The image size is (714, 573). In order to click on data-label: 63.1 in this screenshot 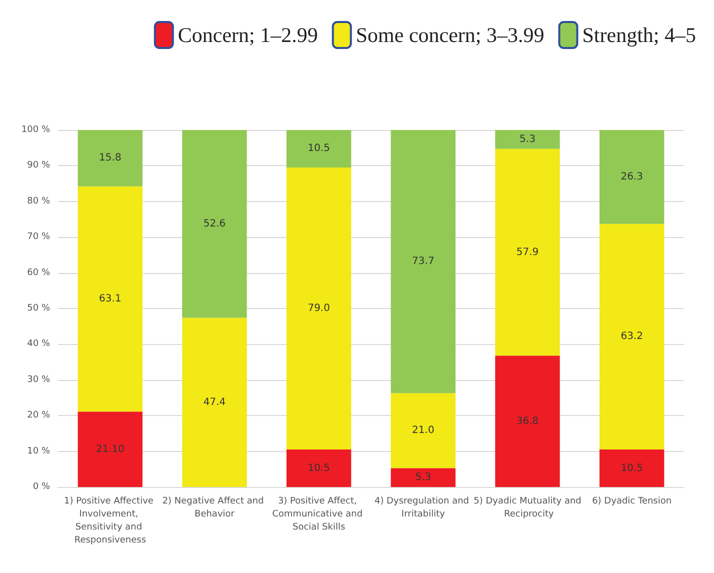, I will do `click(110, 299)`.